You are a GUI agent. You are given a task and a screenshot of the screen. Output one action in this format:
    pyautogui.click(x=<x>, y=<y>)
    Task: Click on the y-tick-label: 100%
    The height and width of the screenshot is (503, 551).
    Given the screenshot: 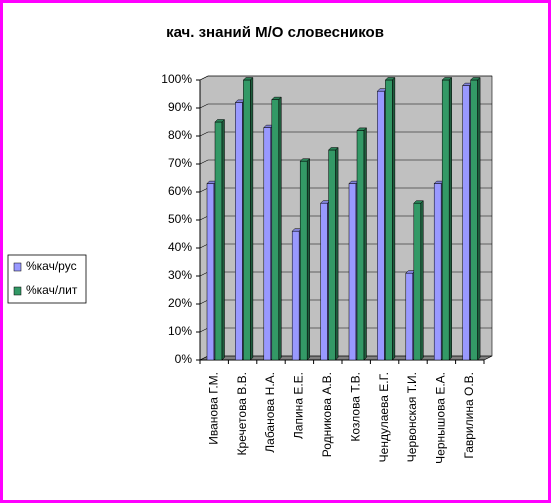 What is the action you would take?
    pyautogui.click(x=176, y=79)
    